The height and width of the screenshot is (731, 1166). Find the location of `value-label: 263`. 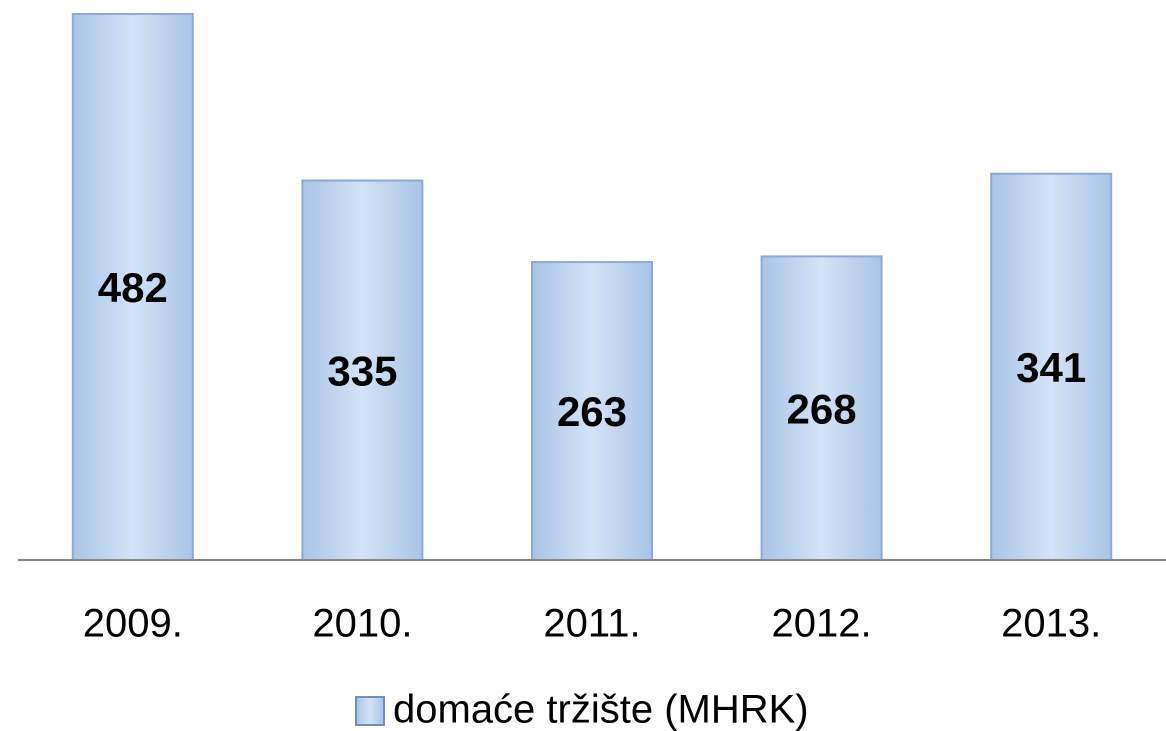

value-label: 263 is located at coordinates (592, 411).